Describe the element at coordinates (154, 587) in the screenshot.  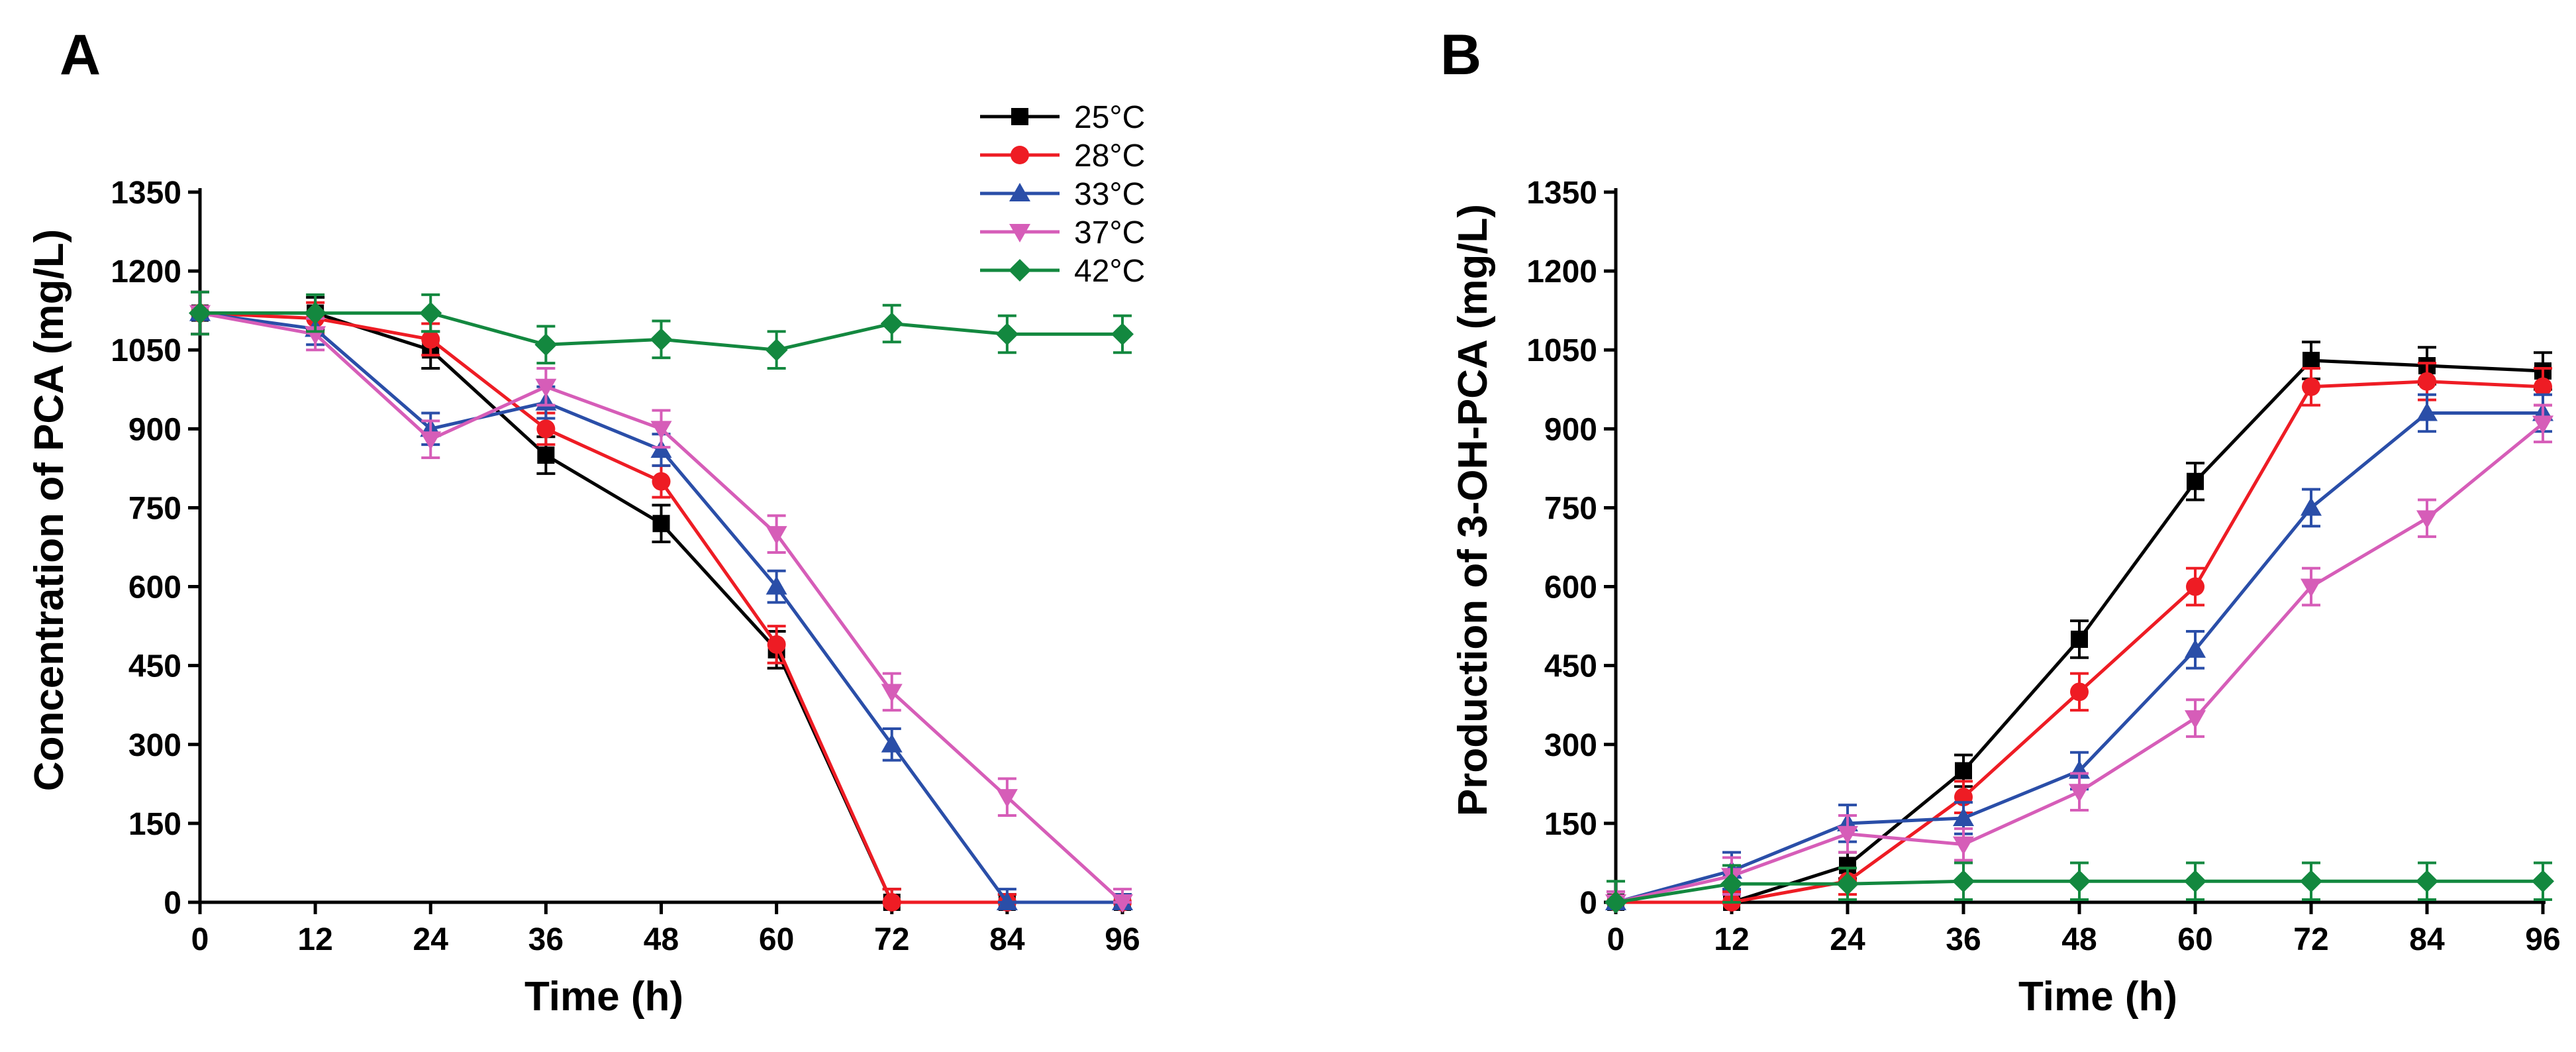
I see `panel-a-y-tick-label: 600` at that location.